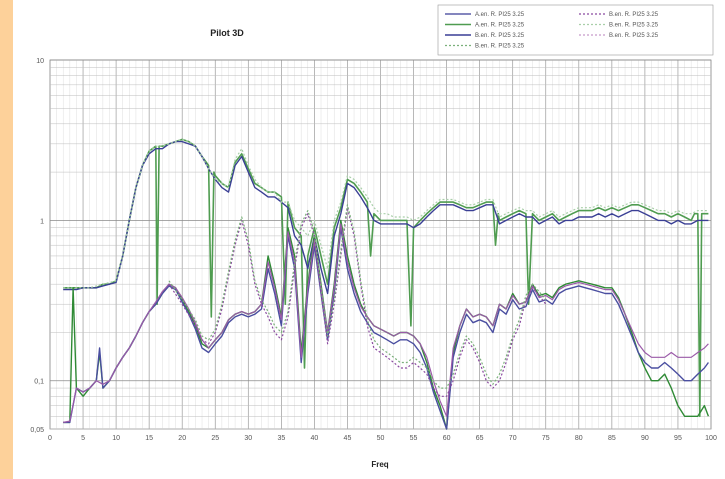 The image size is (725, 479). What do you see at coordinates (215, 438) in the screenshot?
I see `x-tick-label: 25` at bounding box center [215, 438].